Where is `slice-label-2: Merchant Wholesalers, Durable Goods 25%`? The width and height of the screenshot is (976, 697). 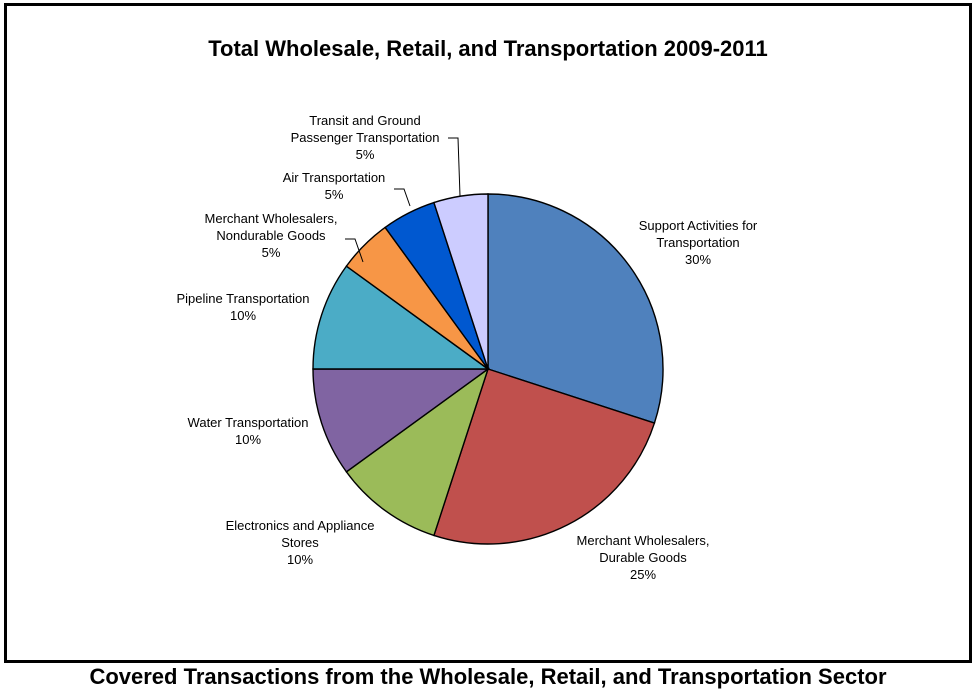
slice-label-2: Merchant Wholesalers, Durable Goods 25% is located at coordinates (643, 557).